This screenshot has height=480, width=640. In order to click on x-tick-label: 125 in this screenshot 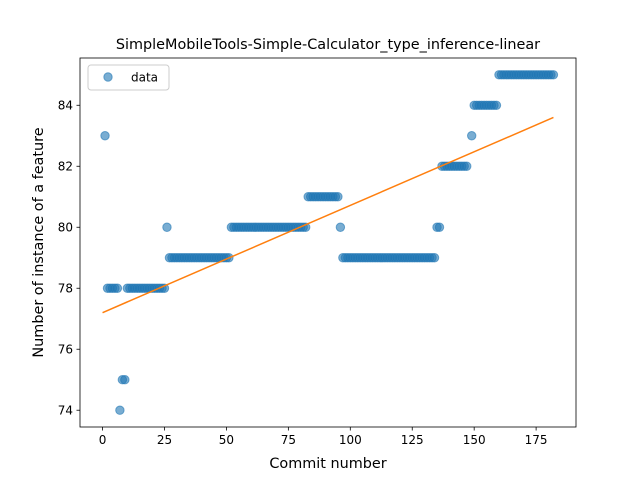, I will do `click(412, 440)`.